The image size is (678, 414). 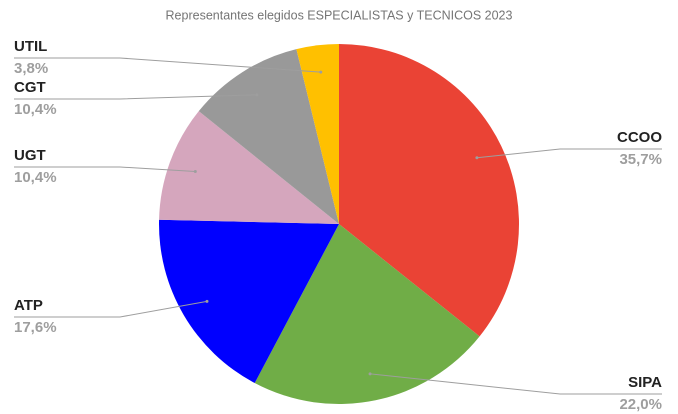 I want to click on slice-label: UGT, so click(x=30, y=155).